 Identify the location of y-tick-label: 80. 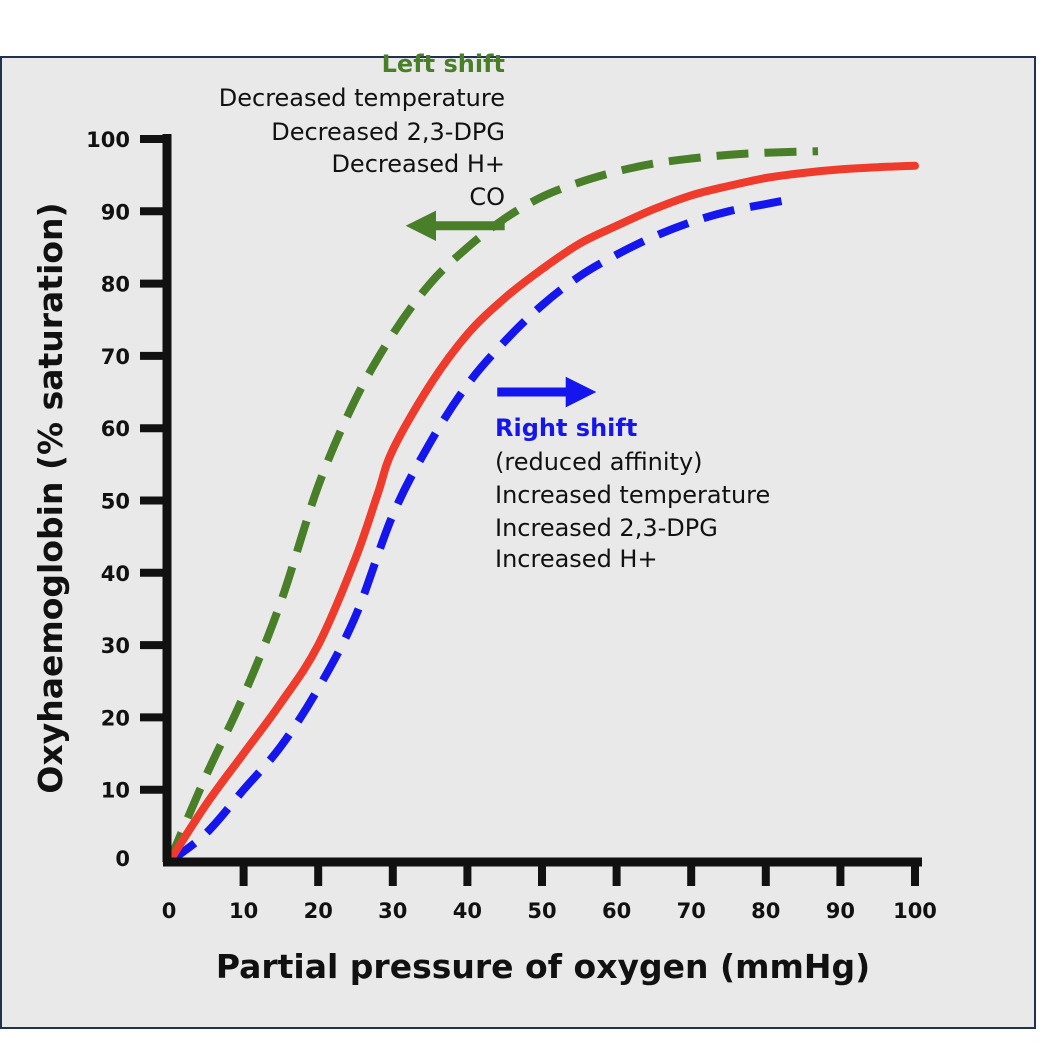
(115, 285).